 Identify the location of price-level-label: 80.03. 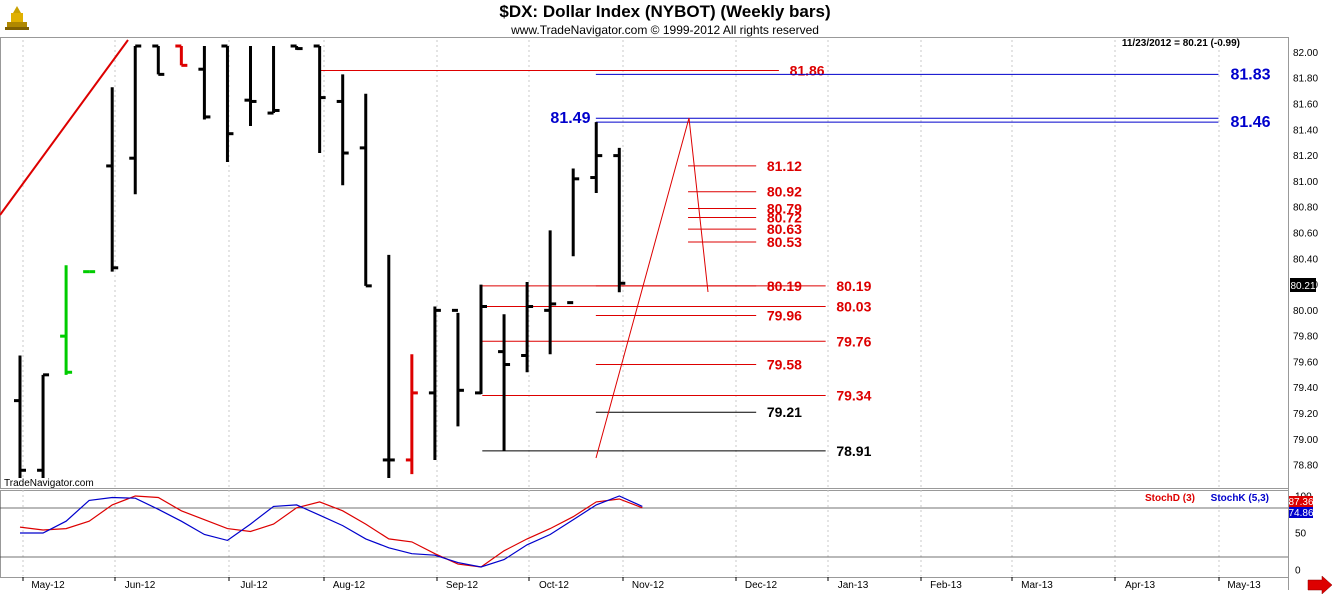
(853, 306).